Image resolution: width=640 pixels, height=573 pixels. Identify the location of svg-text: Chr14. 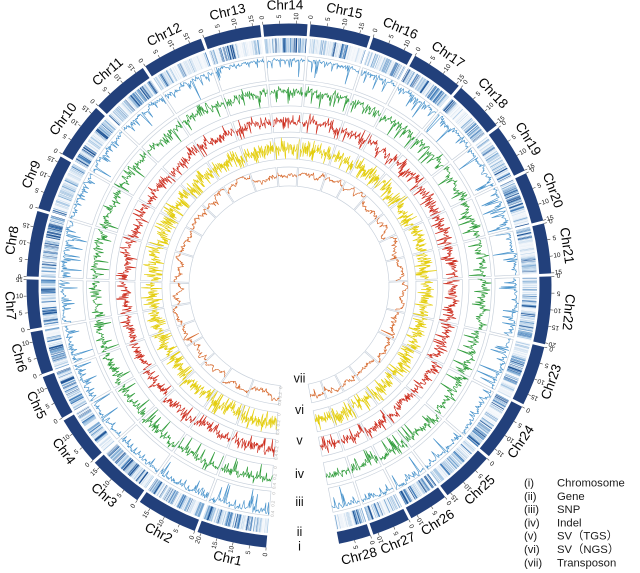
(285, 6).